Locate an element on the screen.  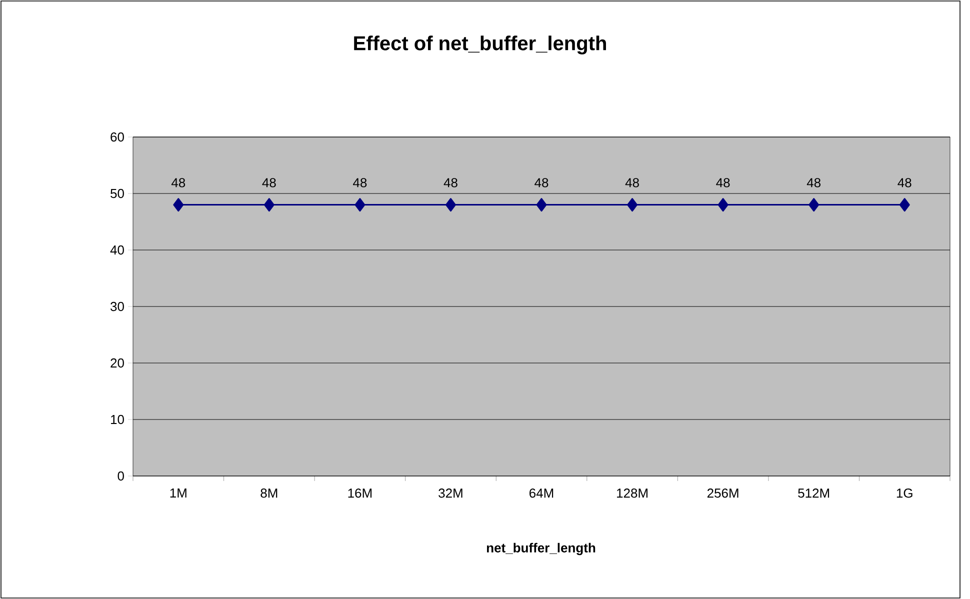
x-tick-label: 16M is located at coordinates (360, 493).